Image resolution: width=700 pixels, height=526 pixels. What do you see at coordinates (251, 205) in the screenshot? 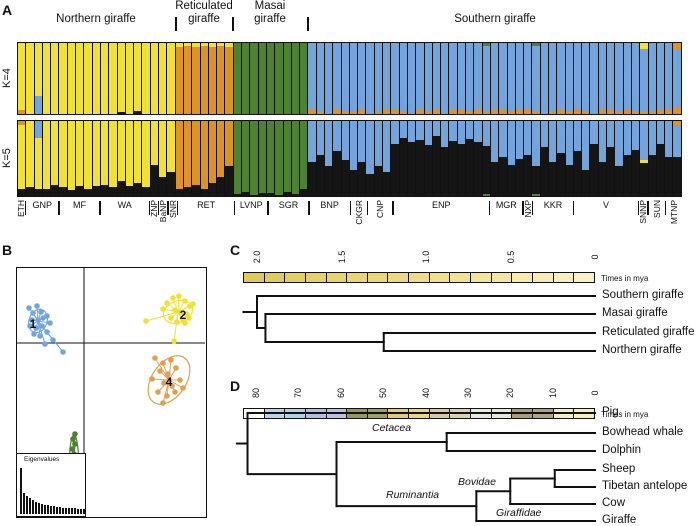
I see `population-label-cell: LVNP` at bounding box center [251, 205].